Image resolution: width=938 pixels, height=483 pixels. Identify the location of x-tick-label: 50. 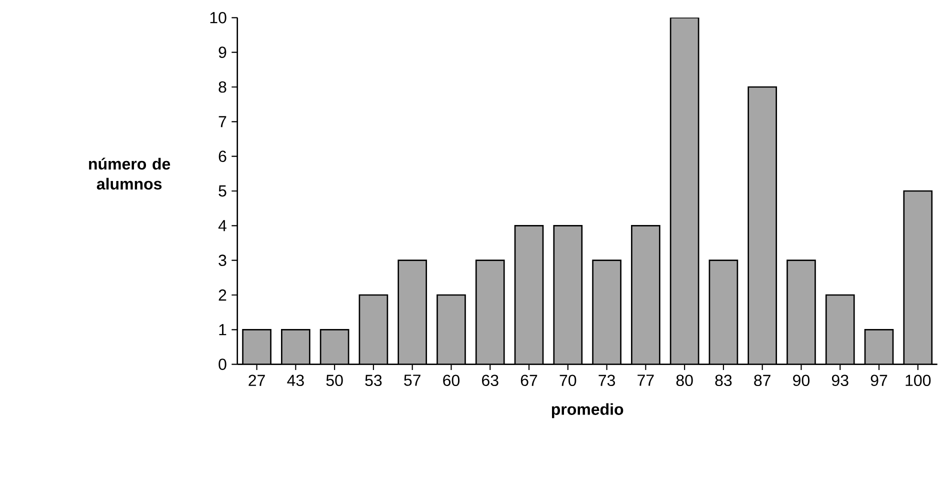
(334, 380).